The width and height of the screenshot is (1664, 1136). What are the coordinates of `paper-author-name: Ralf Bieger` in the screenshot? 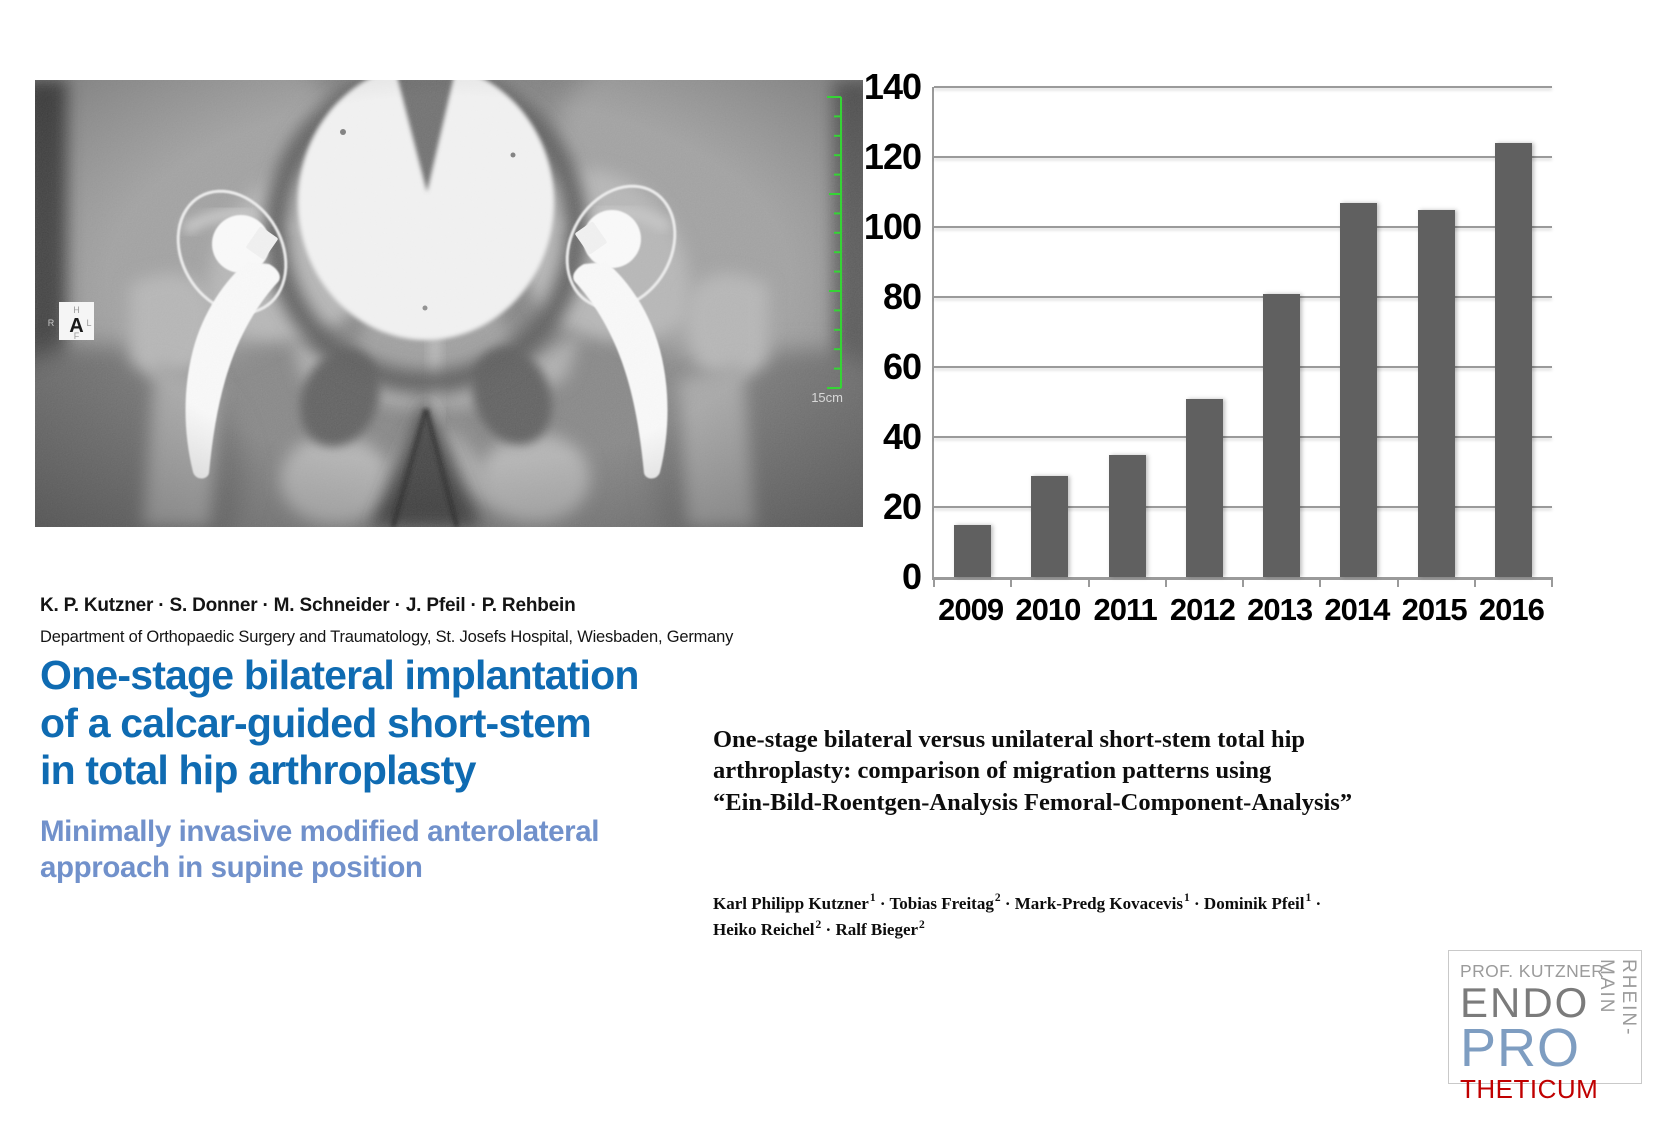 It's located at (877, 930).